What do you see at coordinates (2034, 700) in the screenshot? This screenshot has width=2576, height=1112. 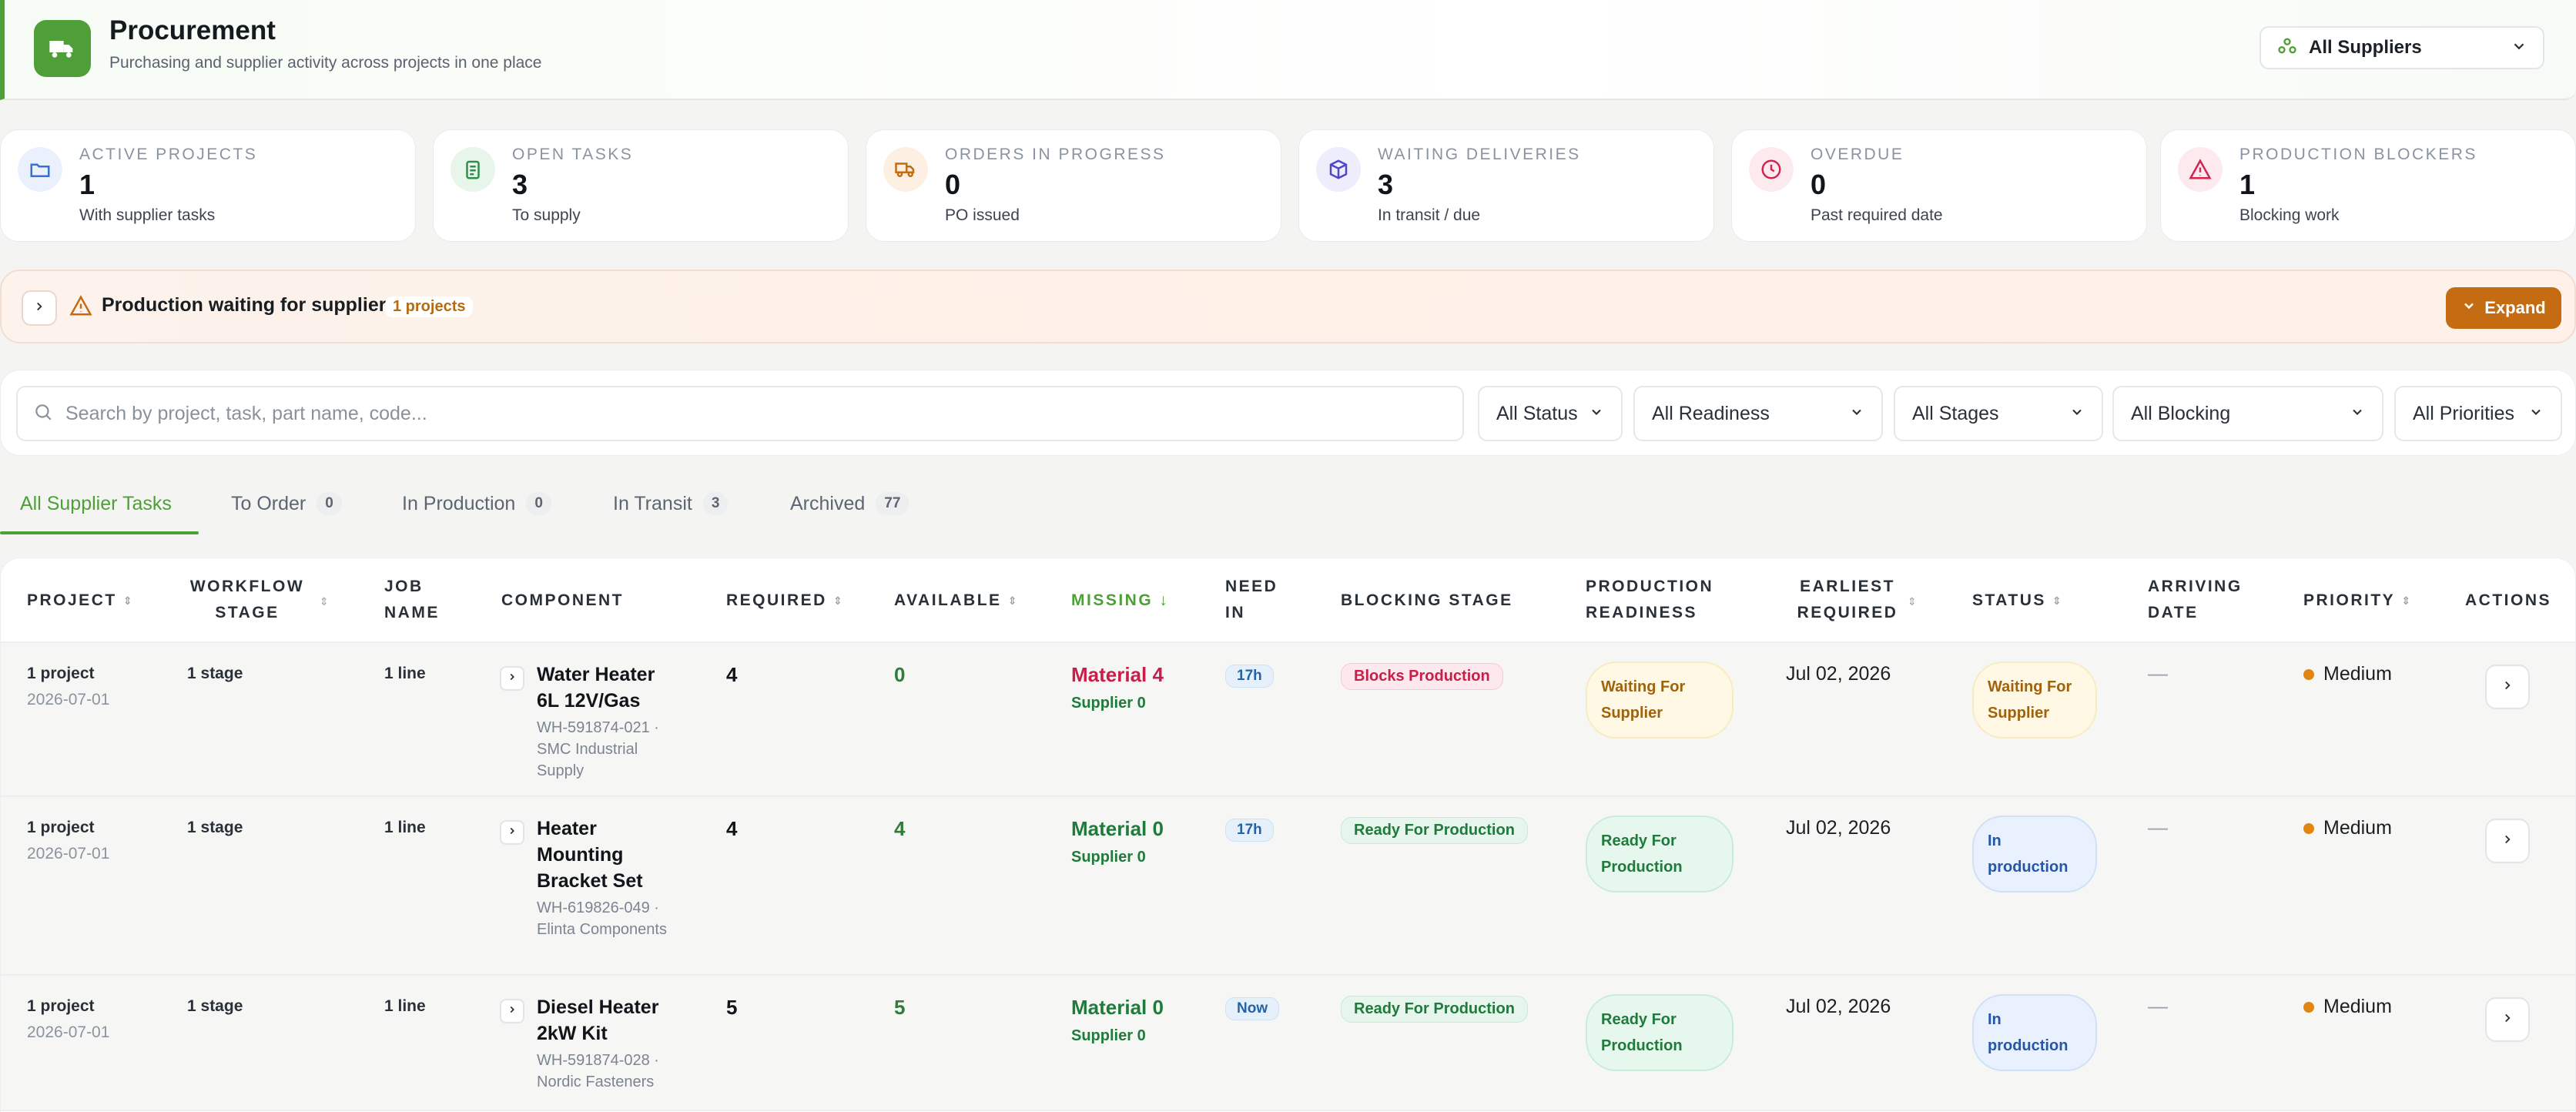 I see `status-badge: Waiting For Supplier` at bounding box center [2034, 700].